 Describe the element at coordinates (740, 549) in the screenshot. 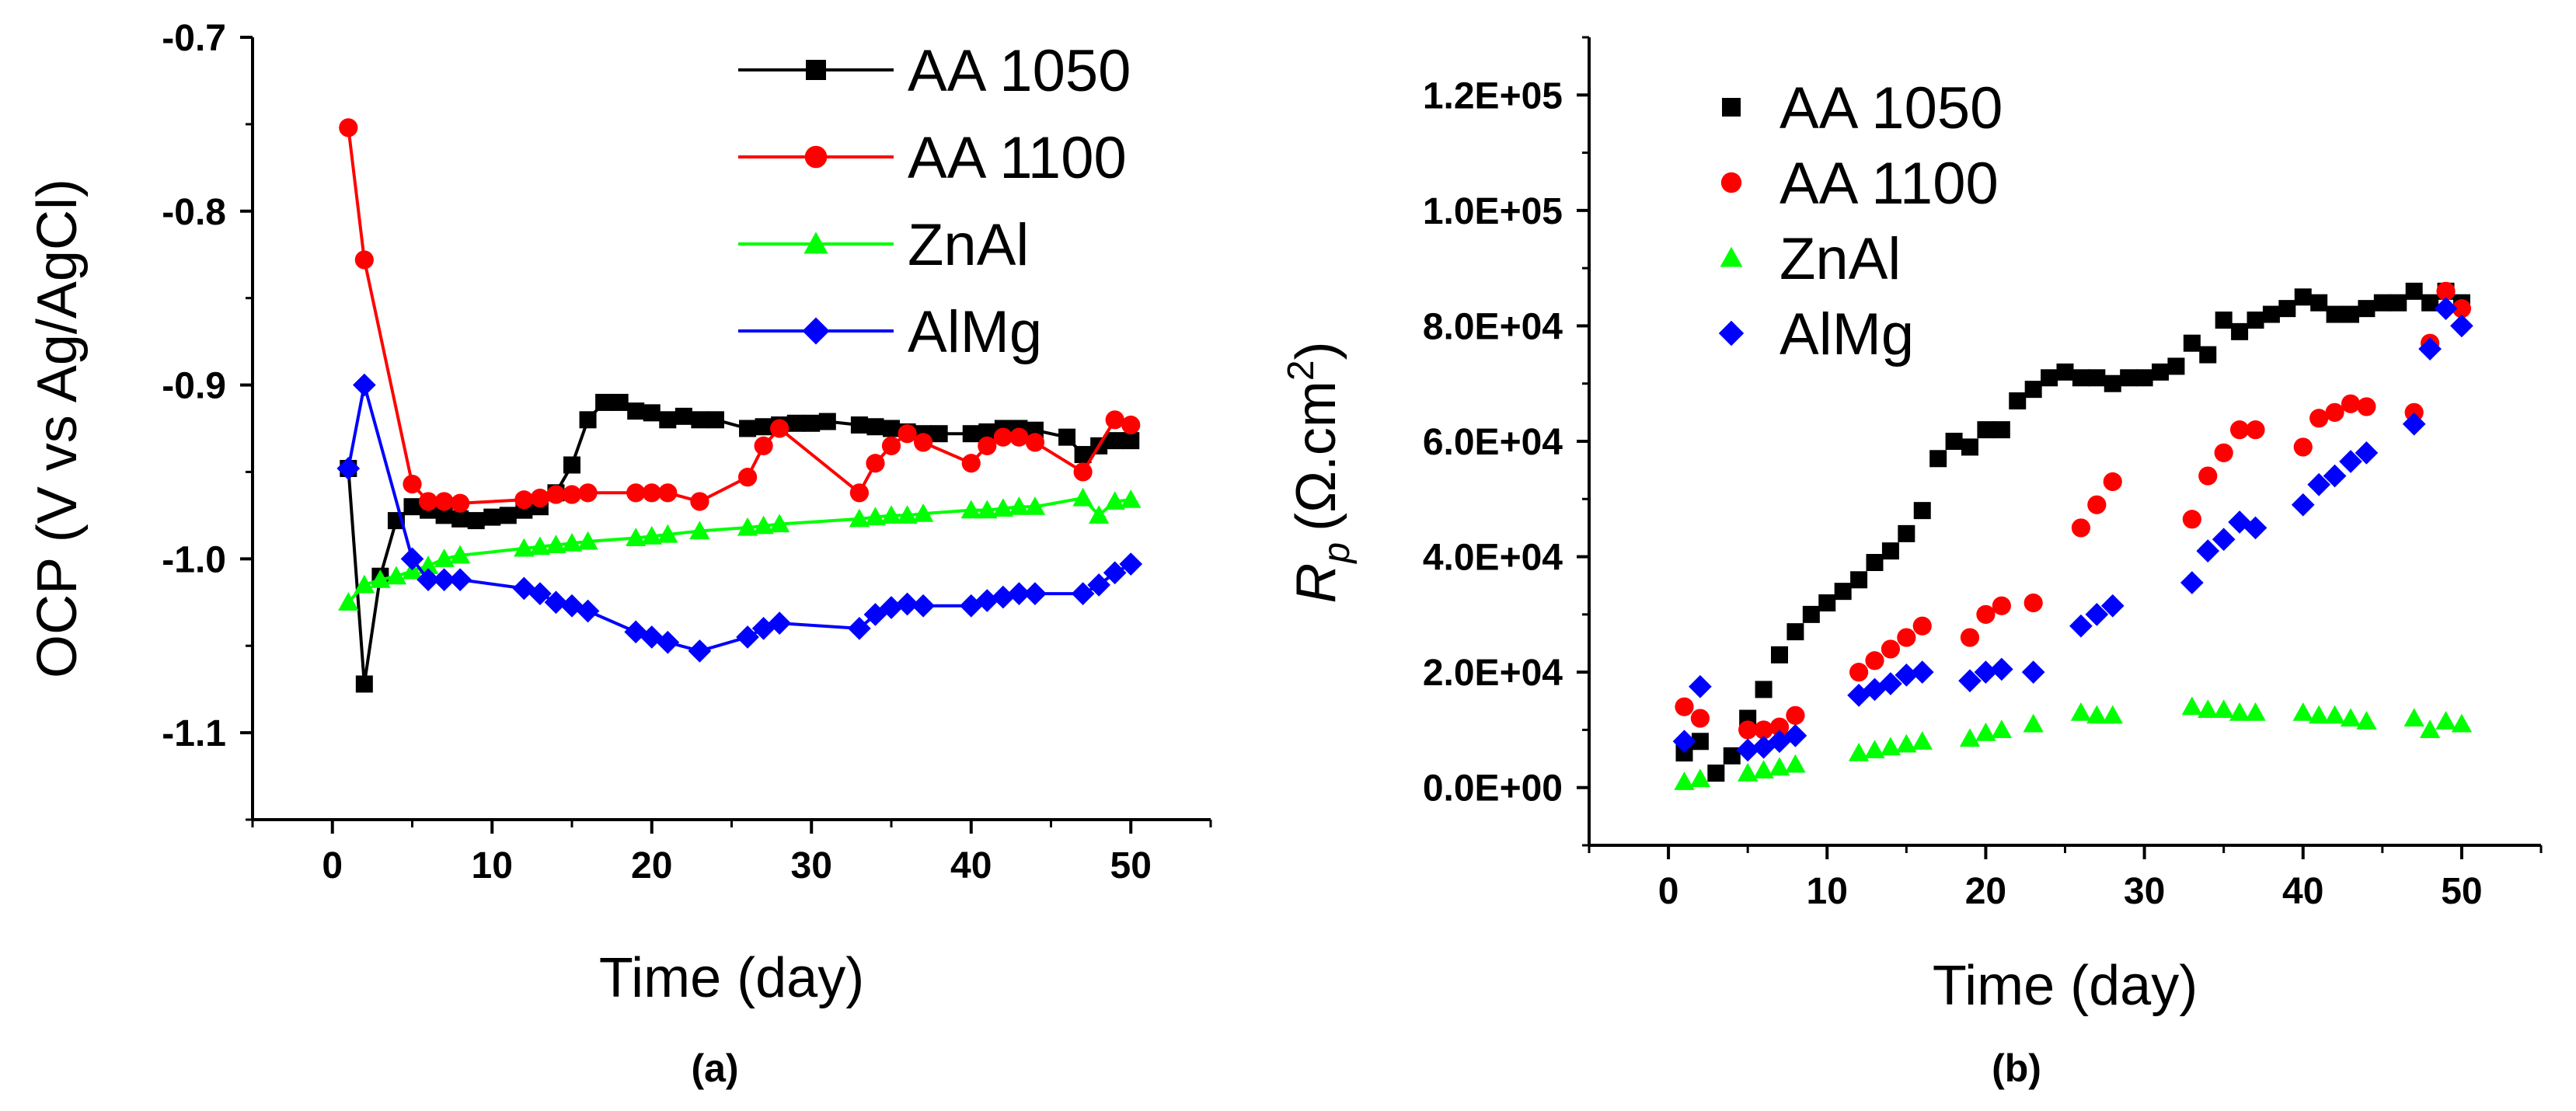

I see `series-znal` at that location.